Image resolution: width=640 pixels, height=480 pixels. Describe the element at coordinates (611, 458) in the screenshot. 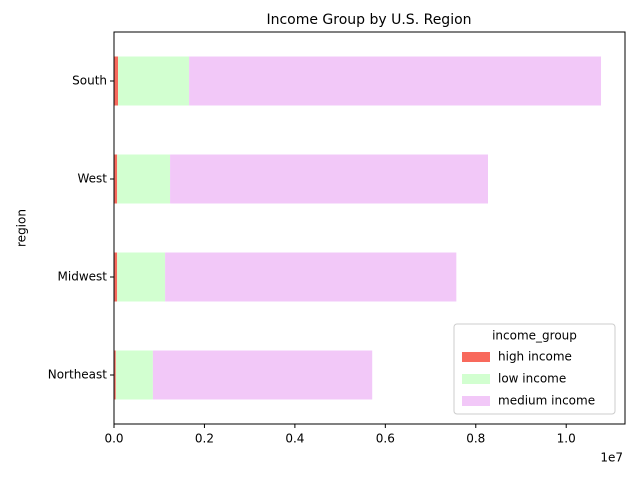

I see `x-offset-label: 1e7` at that location.